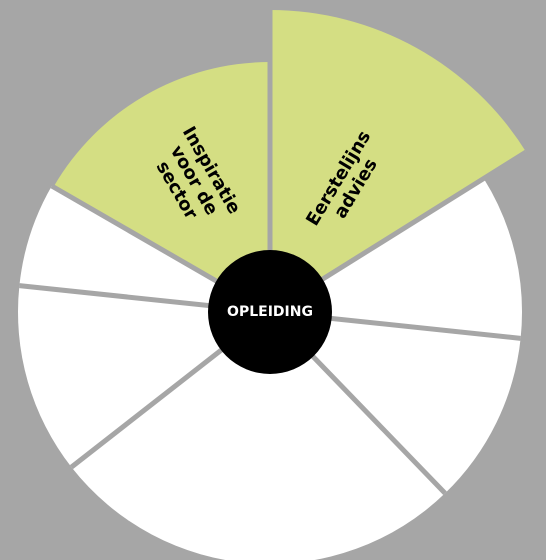  I want to click on segment-left-upper, so click(145, 249).